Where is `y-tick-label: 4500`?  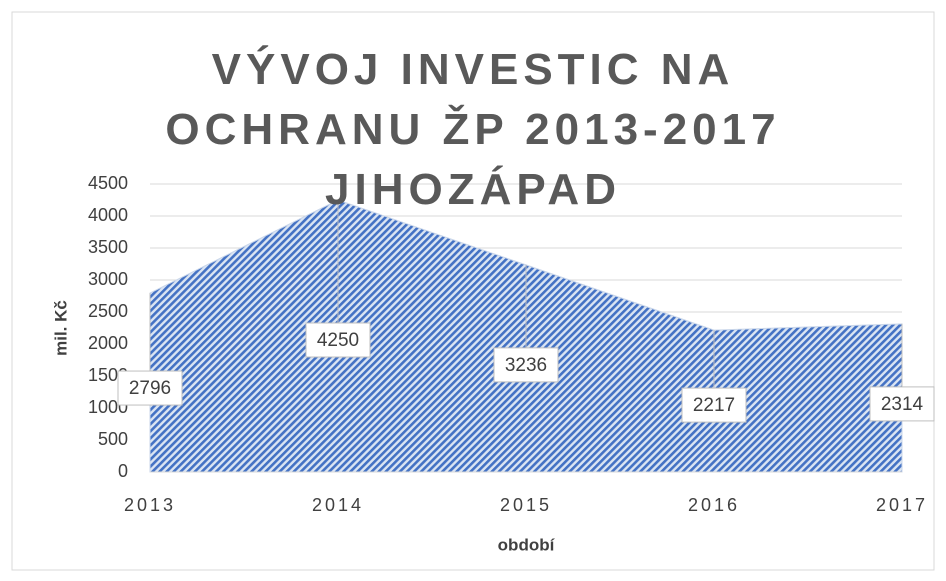
y-tick-label: 4500 is located at coordinates (108, 183).